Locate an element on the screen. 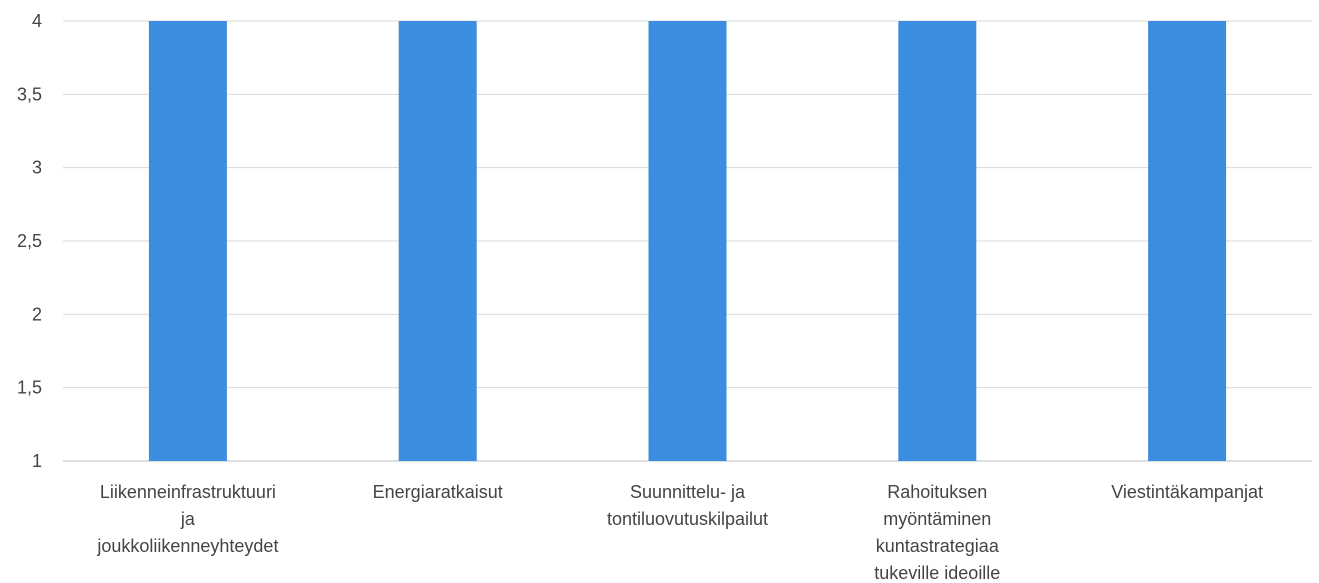 The width and height of the screenshot is (1319, 583). y-axis-tick-labels: 1 1,5 2 2,5 3 3,5 4 is located at coordinates (29, 241).